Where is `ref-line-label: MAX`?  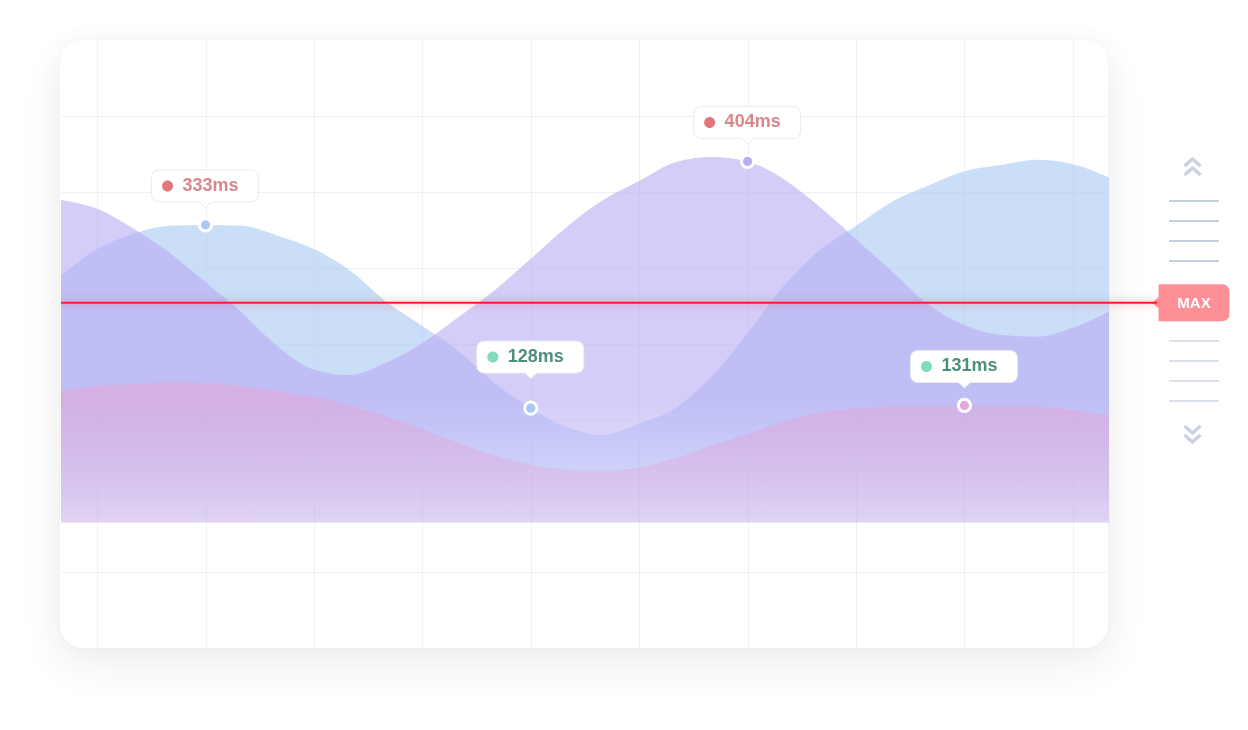
ref-line-label: MAX is located at coordinates (1194, 302).